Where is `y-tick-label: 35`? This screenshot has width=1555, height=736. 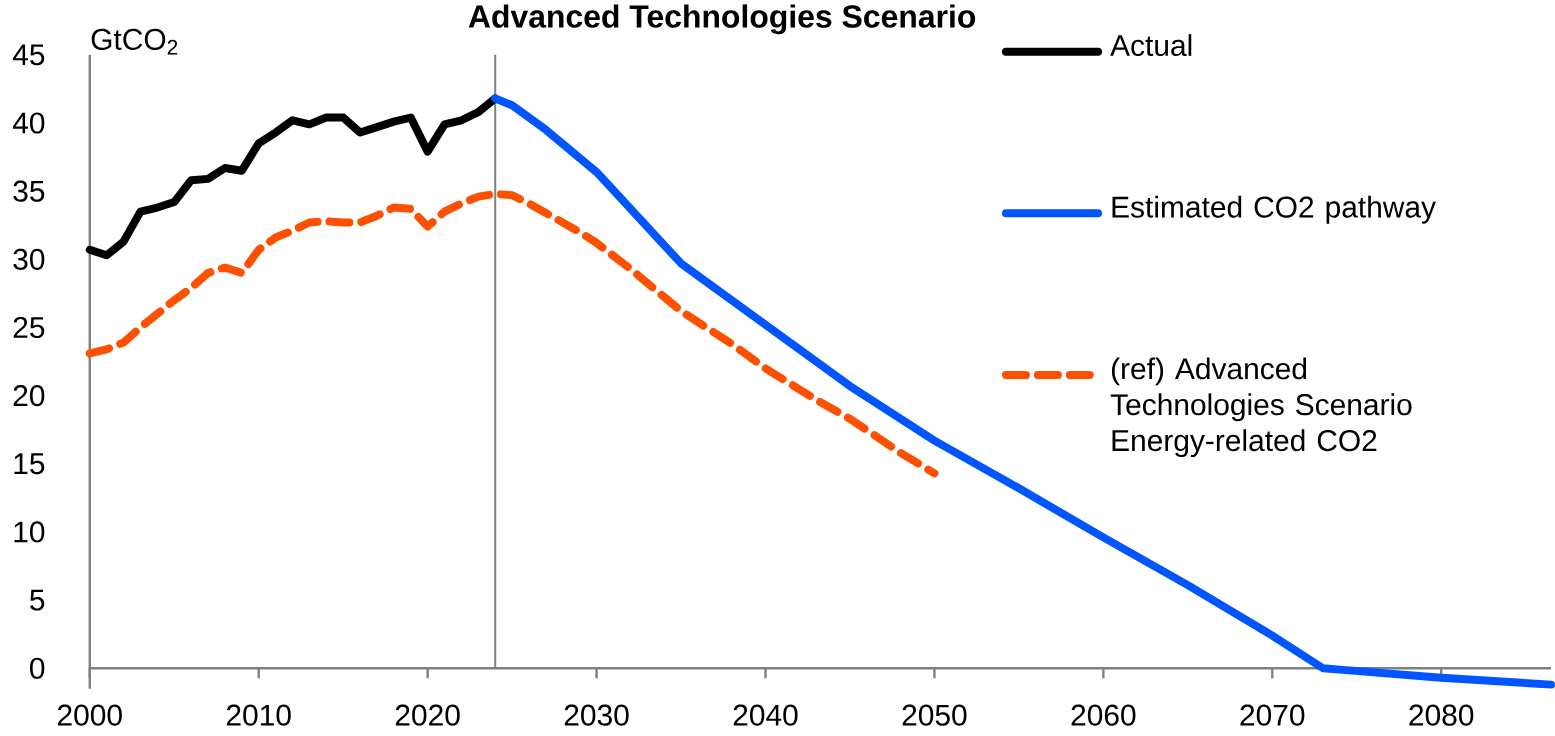
y-tick-label: 35 is located at coordinates (29, 191).